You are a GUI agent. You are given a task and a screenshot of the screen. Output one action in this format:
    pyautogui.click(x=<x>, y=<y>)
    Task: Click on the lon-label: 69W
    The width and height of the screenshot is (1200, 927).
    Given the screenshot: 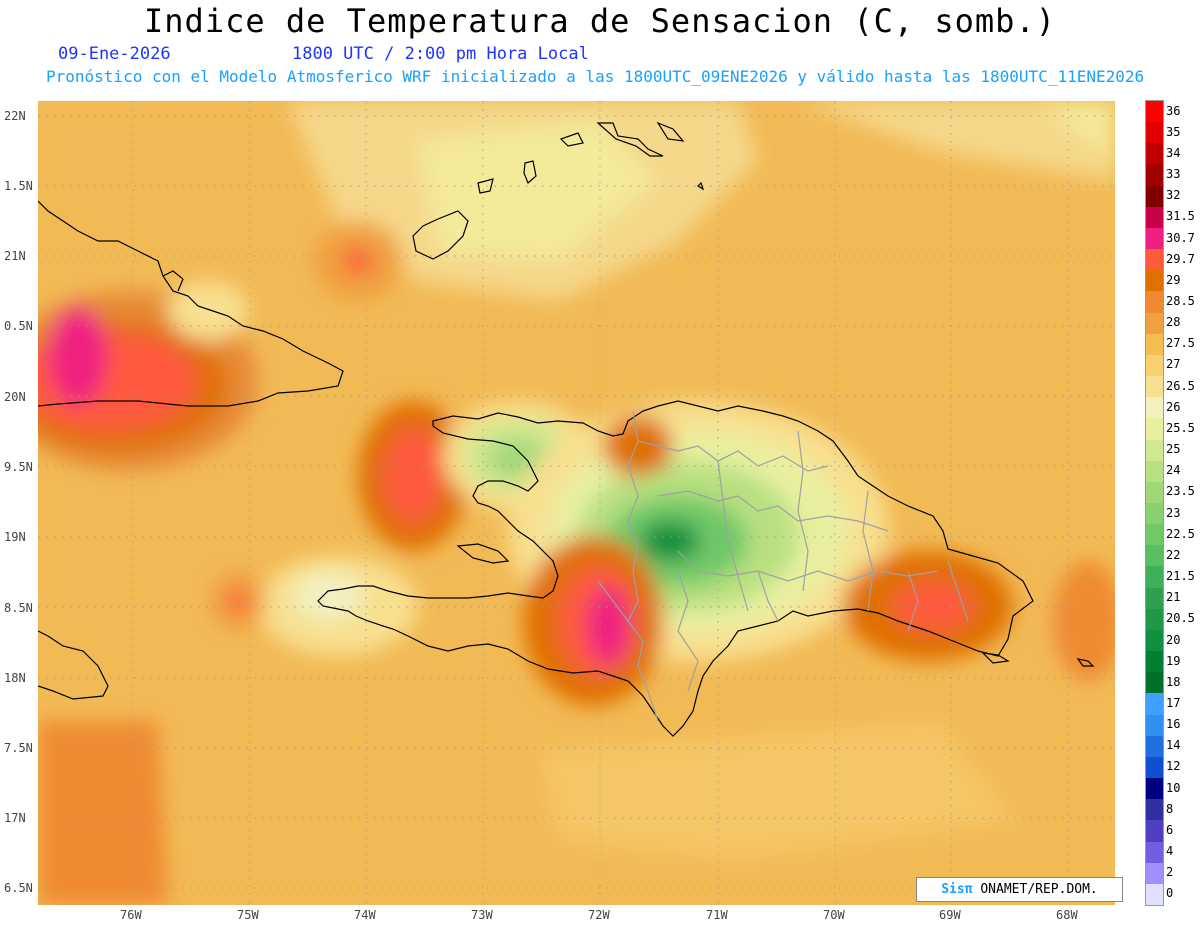 What is the action you would take?
    pyautogui.click(x=950, y=915)
    